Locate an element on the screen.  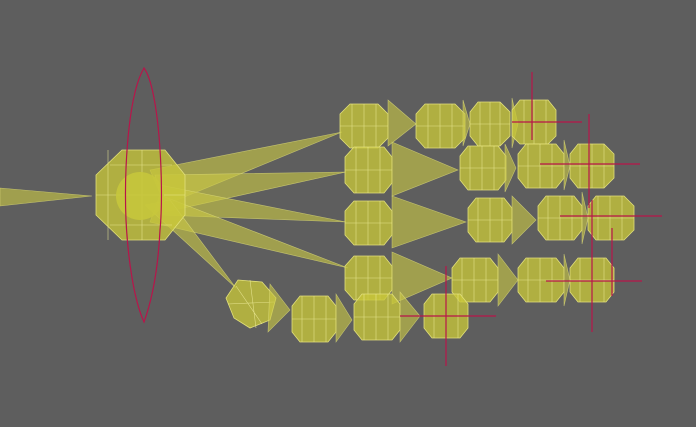
finger-ring is located at coordinates (489, 220).